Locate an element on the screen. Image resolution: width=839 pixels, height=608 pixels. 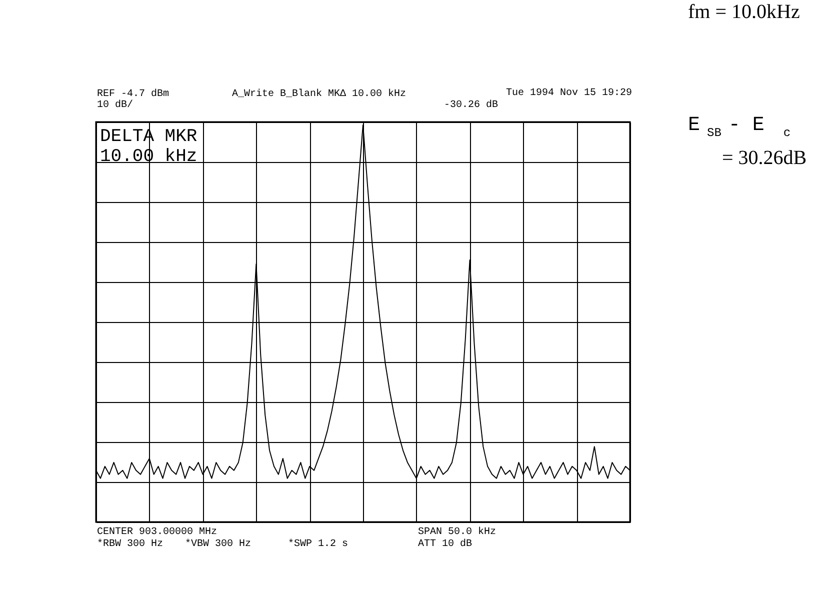
text: REF -4.7 dBm is located at coordinates (133, 94).